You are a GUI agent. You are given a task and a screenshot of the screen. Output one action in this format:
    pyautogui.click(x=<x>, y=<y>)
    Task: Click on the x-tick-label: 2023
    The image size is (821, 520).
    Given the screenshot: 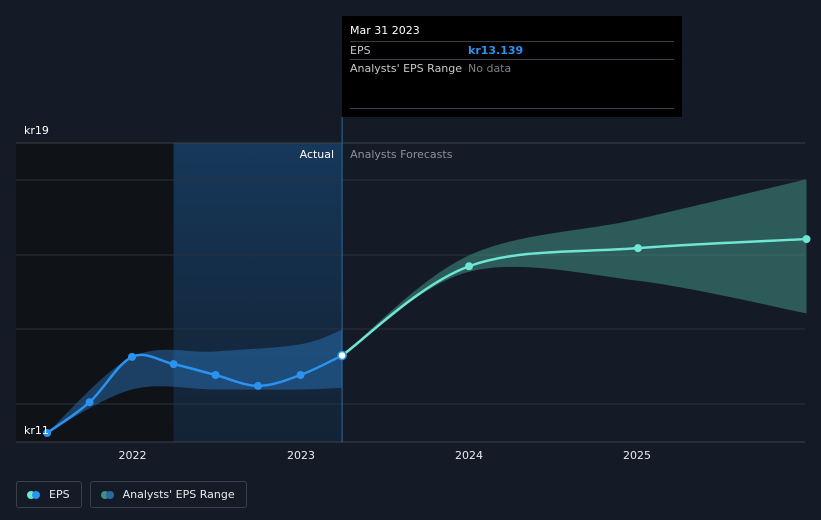 What is the action you would take?
    pyautogui.click(x=301, y=455)
    